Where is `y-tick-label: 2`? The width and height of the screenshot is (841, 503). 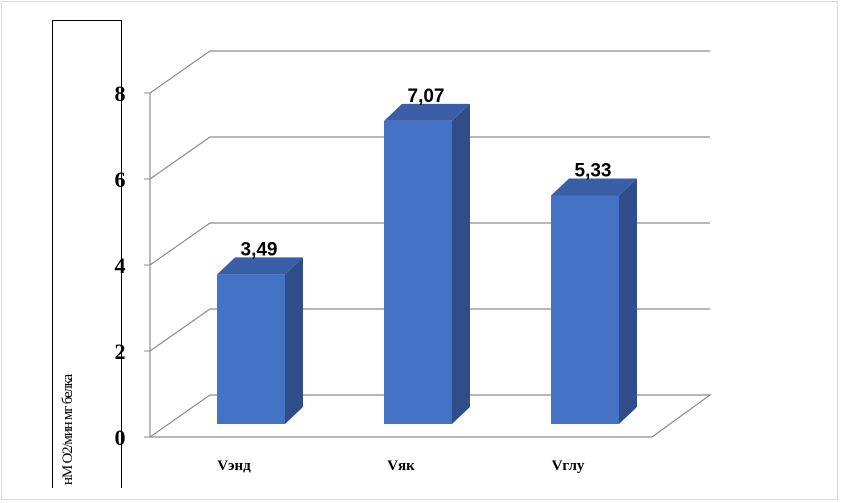 y-tick-label: 2 is located at coordinates (120, 351).